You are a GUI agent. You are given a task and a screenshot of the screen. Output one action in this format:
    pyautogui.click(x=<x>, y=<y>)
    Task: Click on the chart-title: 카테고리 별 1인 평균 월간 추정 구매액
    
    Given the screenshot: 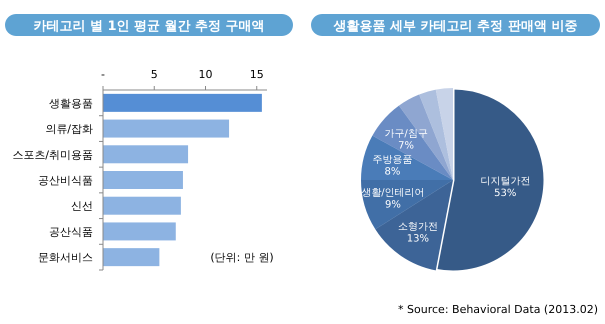 What is the action you would take?
    pyautogui.click(x=149, y=26)
    